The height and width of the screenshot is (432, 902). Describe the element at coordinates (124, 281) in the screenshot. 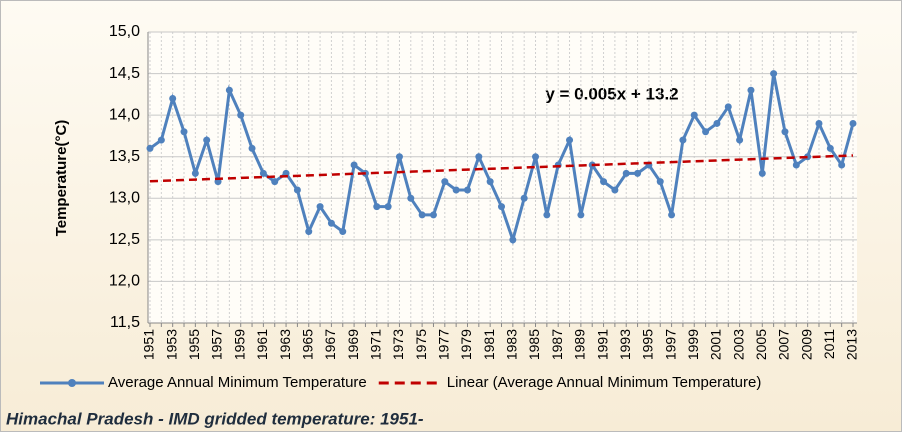

I see `y-tick-label: 12,0` at that location.